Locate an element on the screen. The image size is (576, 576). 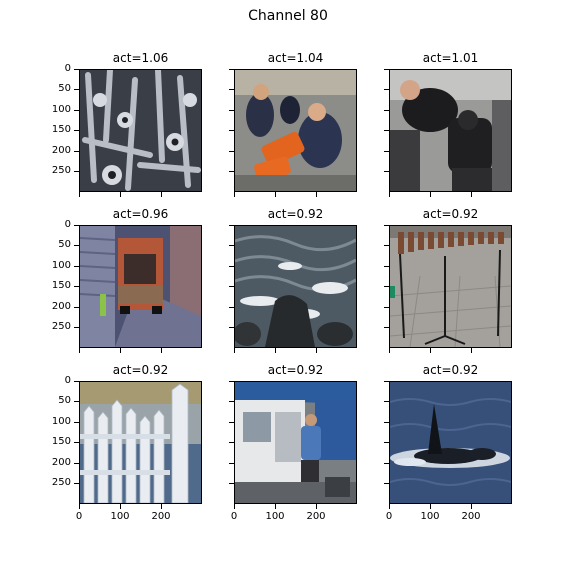
panel-3: act=1.01 is located at coordinates (448, 124).